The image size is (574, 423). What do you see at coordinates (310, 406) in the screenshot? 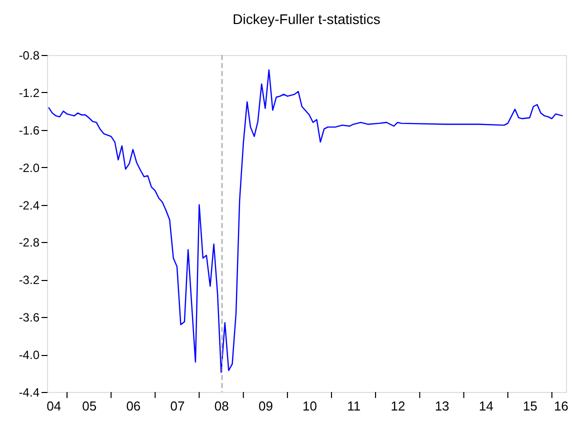
I see `x-tick-label: 10` at bounding box center [310, 406].